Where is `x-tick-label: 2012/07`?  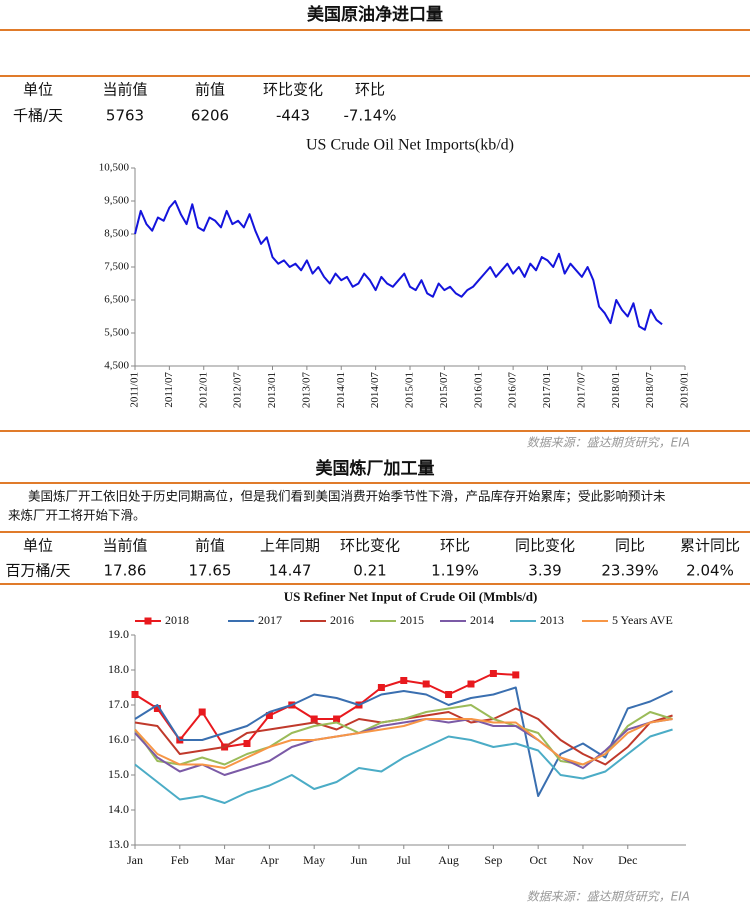 x-tick-label: 2012/07 is located at coordinates (238, 390).